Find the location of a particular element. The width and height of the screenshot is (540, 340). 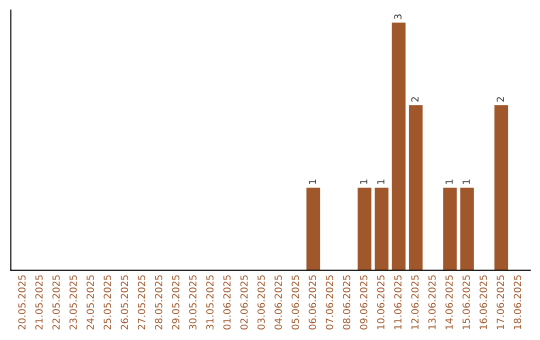

x-tick-label: 25.05.2025 is located at coordinates (108, 302).